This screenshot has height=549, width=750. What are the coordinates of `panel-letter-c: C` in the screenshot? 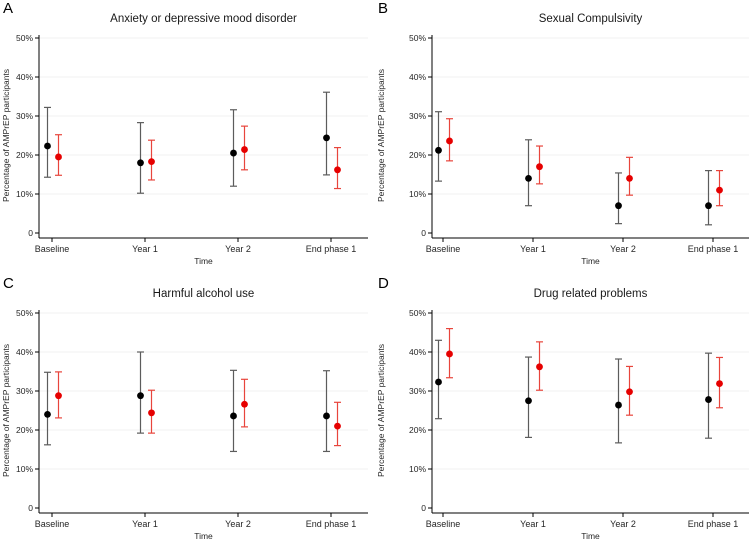 It's located at (9, 283).